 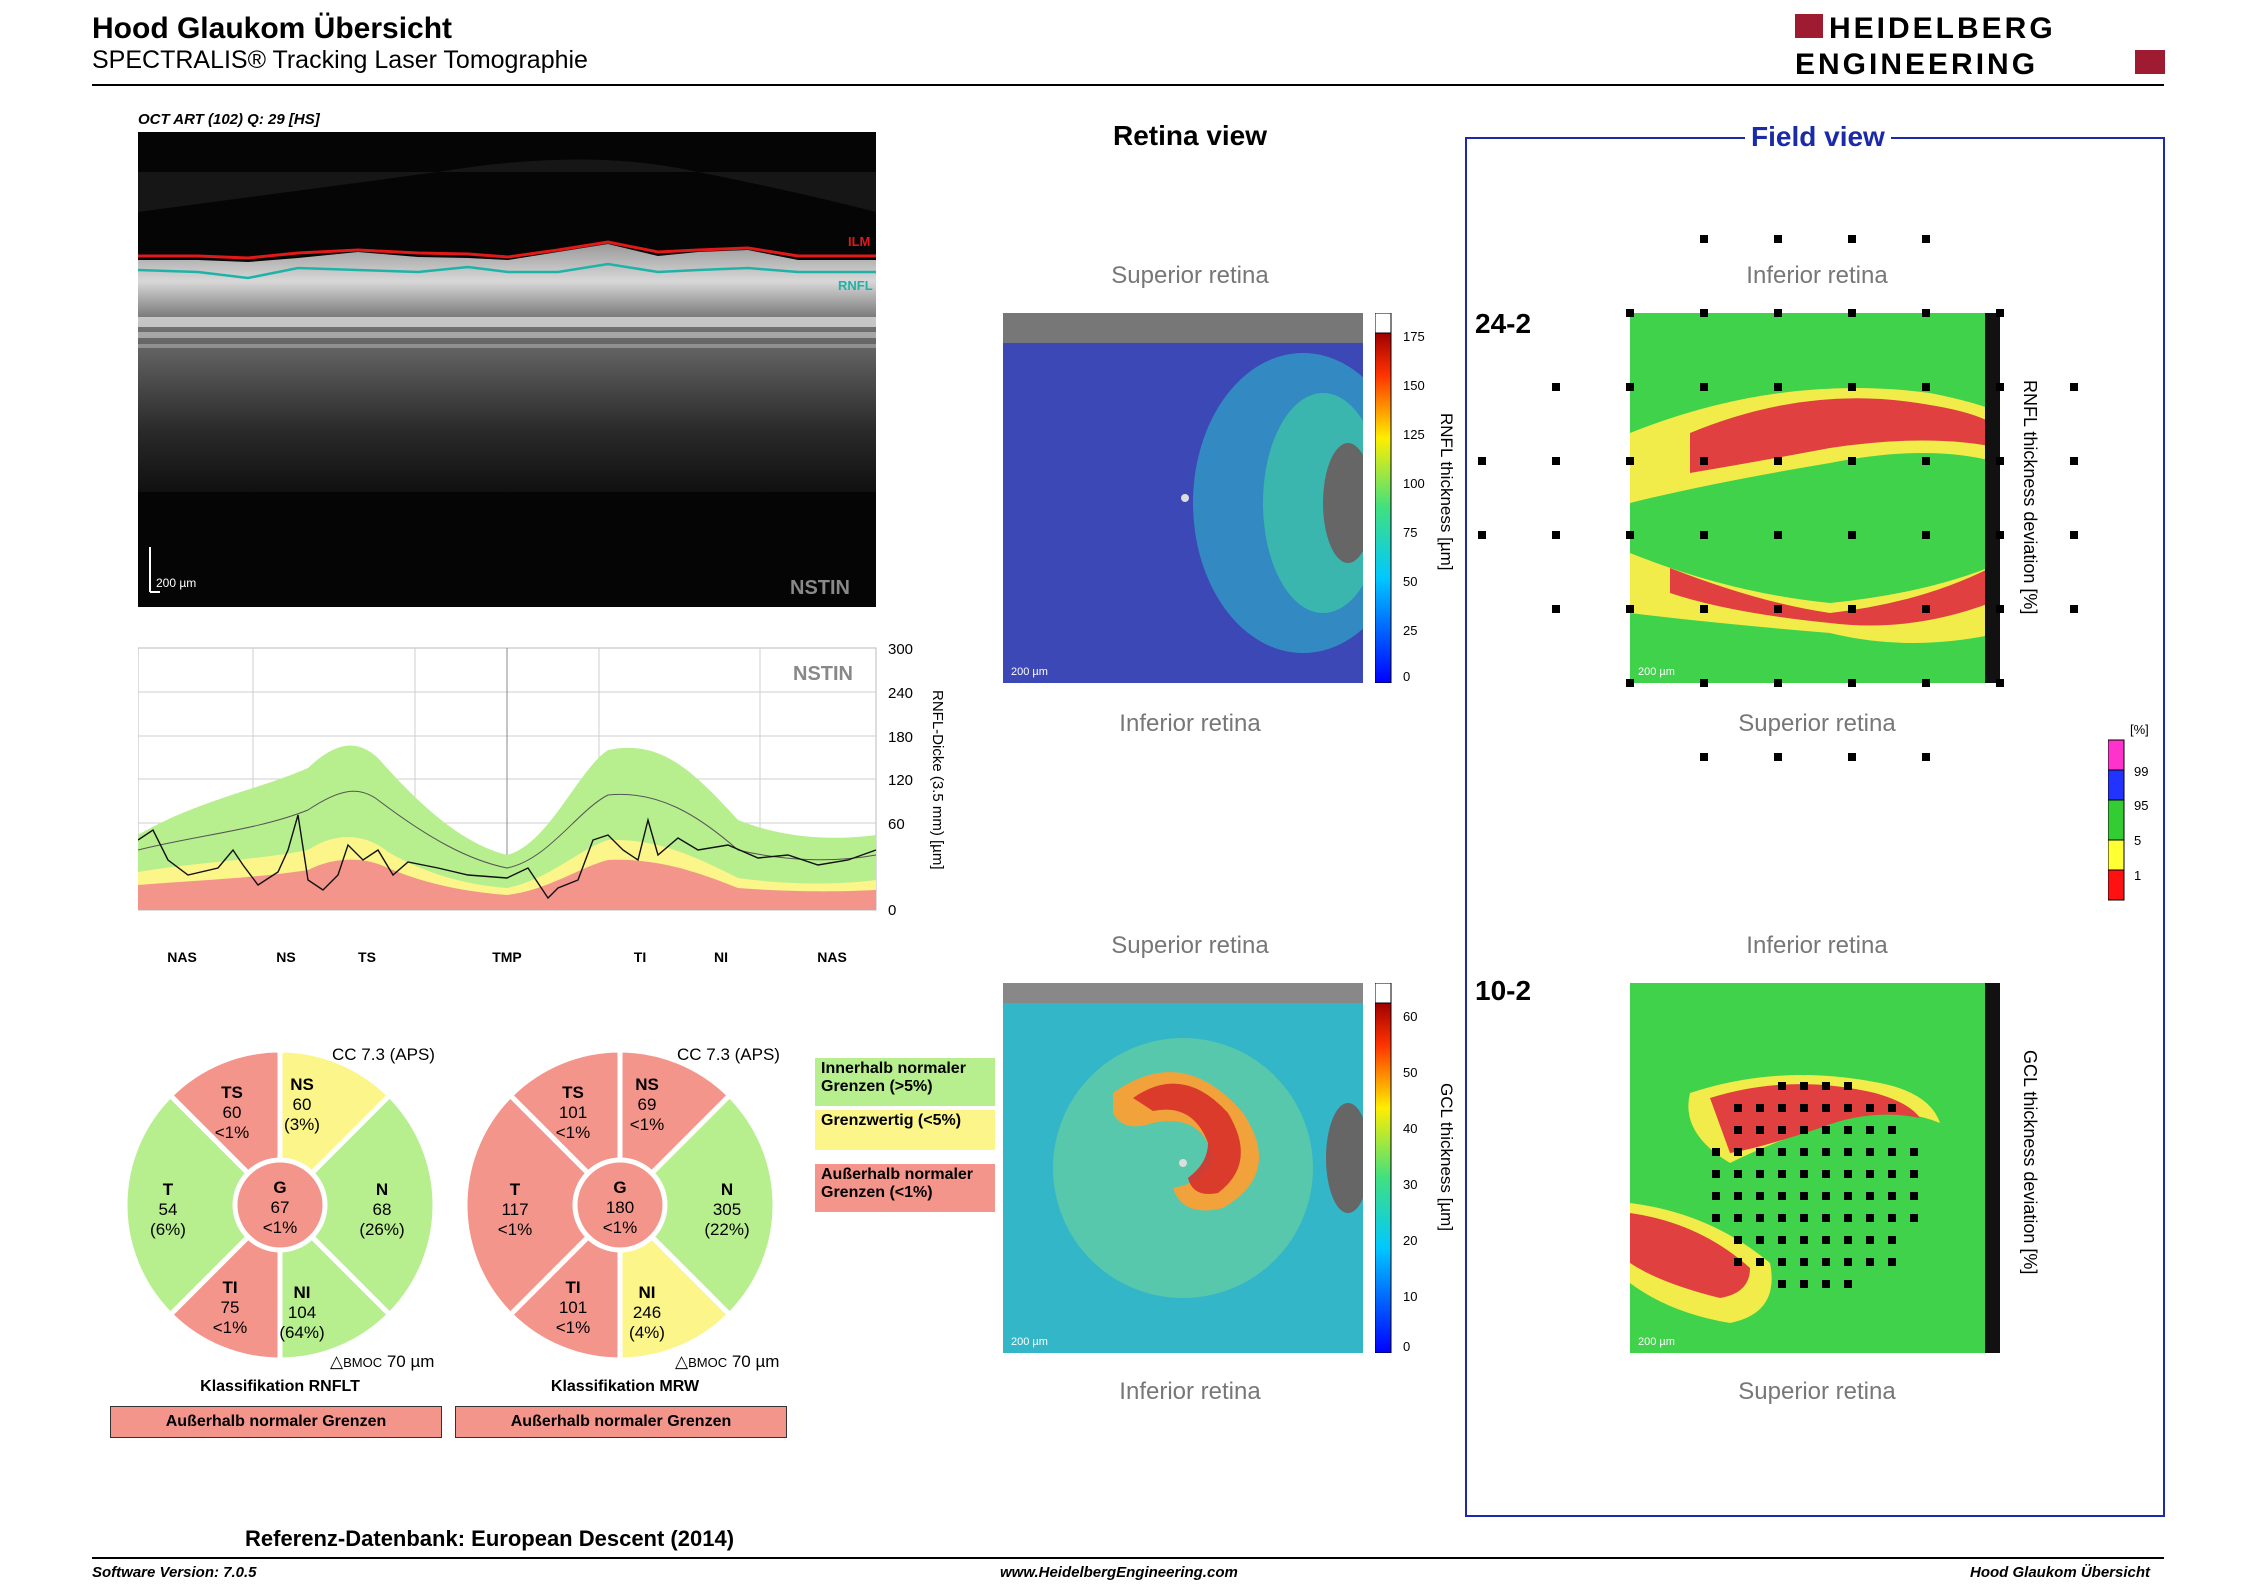 I want to click on rnflt-ts-pct: <1%, so click(x=232, y=1132).